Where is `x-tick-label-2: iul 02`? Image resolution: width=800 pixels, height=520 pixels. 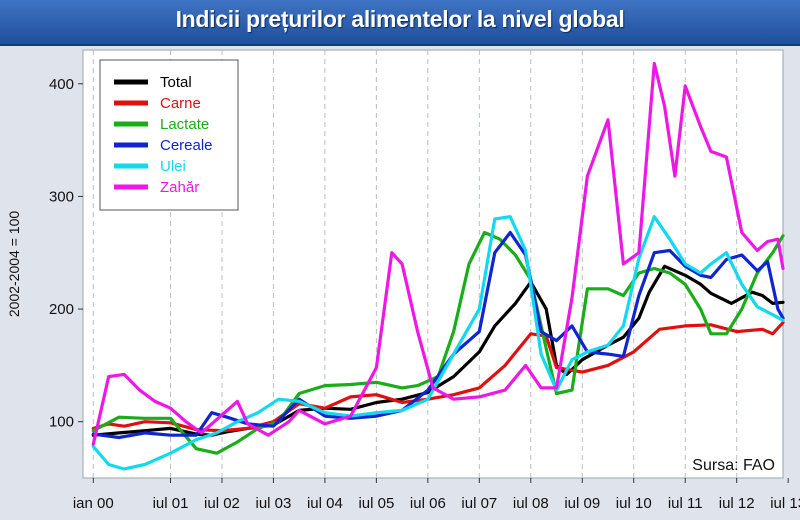 x-tick-label-2: iul 02 is located at coordinates (222, 503).